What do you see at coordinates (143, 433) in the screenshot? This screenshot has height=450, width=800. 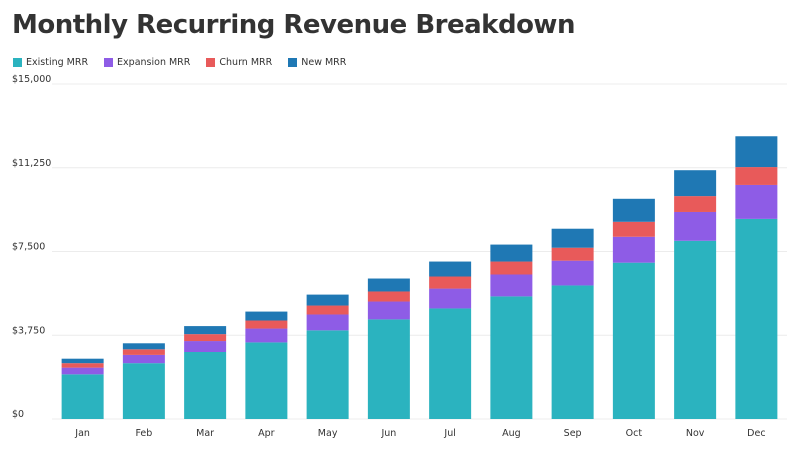 I see `x-tick-label: Feb` at bounding box center [143, 433].